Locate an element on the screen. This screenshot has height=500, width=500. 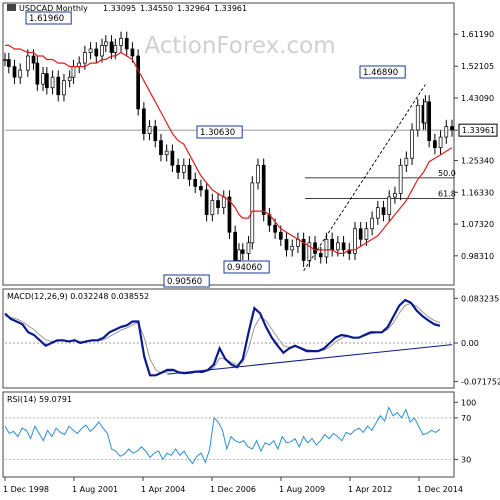
time-tick-label: 1 Dec 2014 is located at coordinates (440, 489).